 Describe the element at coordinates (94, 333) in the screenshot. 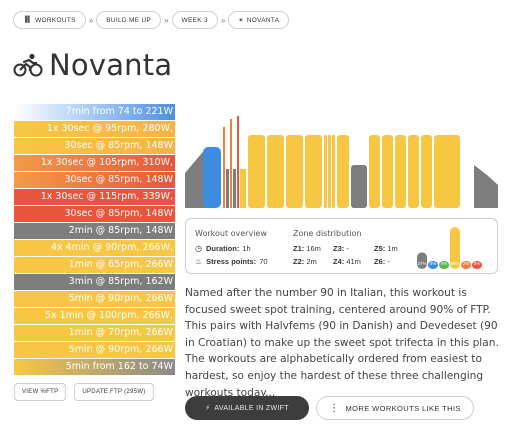

I see `interval-row: 1min @ 70rpm, 266W` at that location.